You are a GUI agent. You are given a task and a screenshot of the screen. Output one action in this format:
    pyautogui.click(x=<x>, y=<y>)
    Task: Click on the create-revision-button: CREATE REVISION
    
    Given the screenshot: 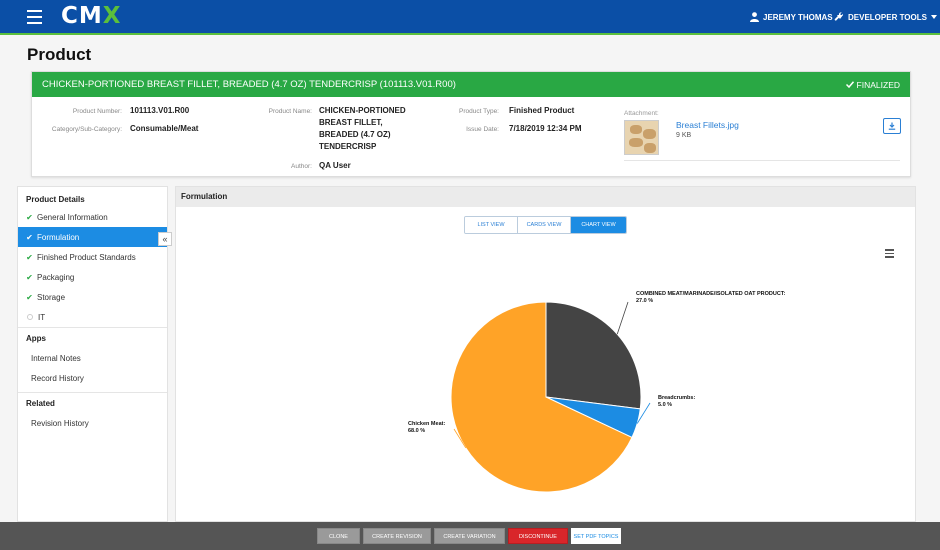 What is the action you would take?
    pyautogui.click(x=397, y=536)
    